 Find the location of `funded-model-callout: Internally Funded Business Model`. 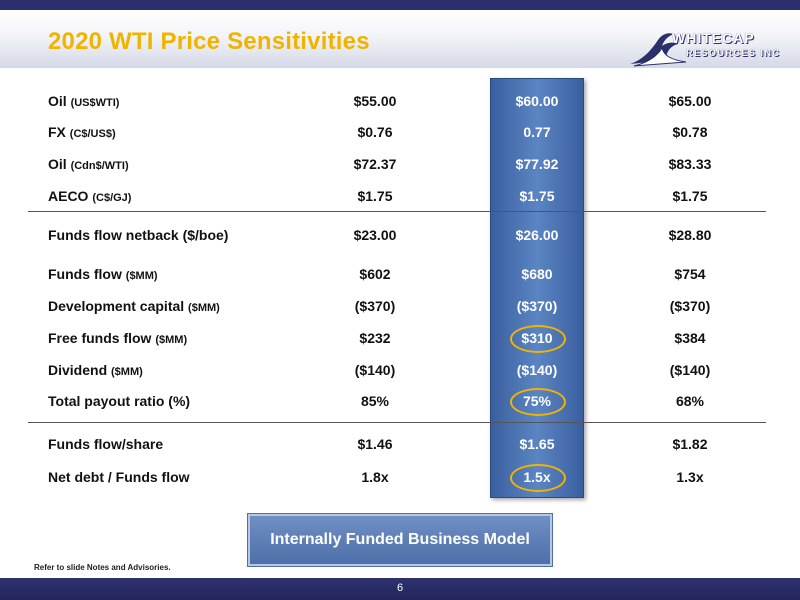

funded-model-callout: Internally Funded Business Model is located at coordinates (400, 540).